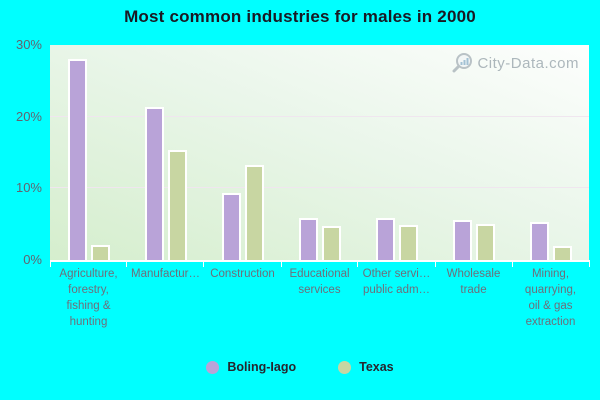 Image resolution: width=600 pixels, height=400 pixels. What do you see at coordinates (473, 298) in the screenshot?
I see `x-axis-label-6: Wholesale trade` at bounding box center [473, 298].